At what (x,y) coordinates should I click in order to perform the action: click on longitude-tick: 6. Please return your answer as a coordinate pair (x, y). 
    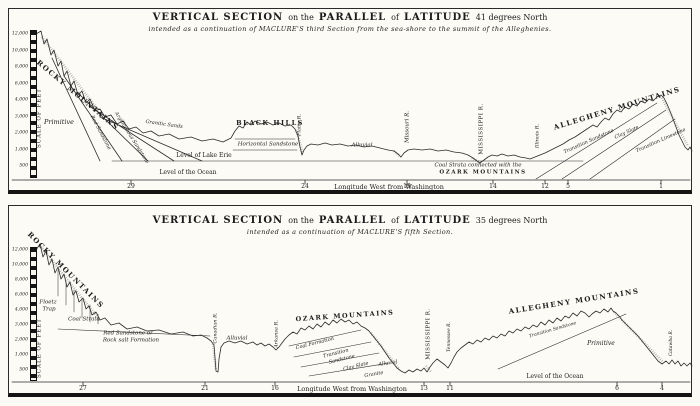
    Looking at the image, I should click on (617, 388).